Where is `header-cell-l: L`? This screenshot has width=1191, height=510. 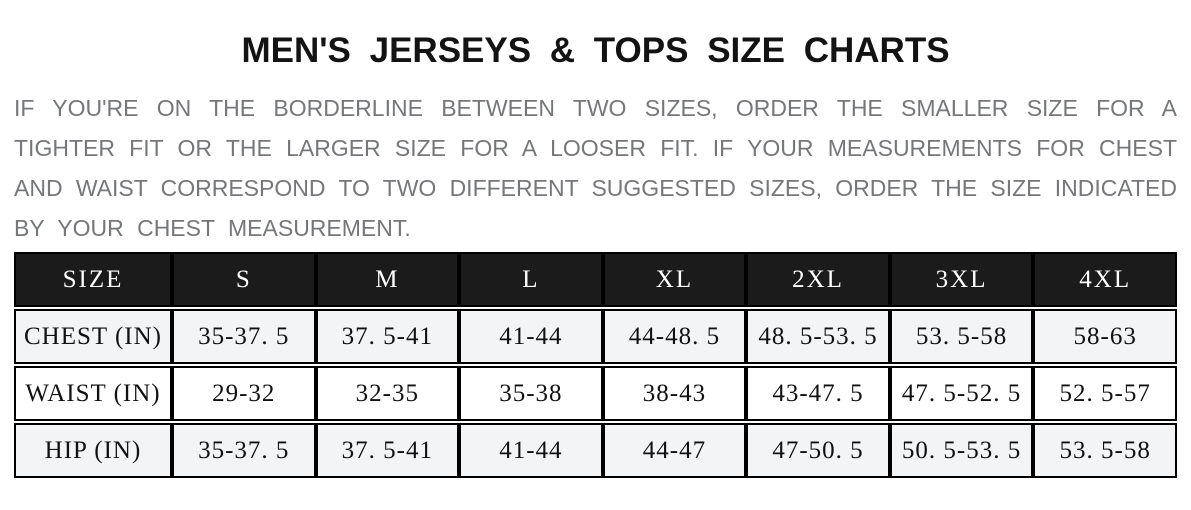
header-cell-l: L is located at coordinates (531, 279).